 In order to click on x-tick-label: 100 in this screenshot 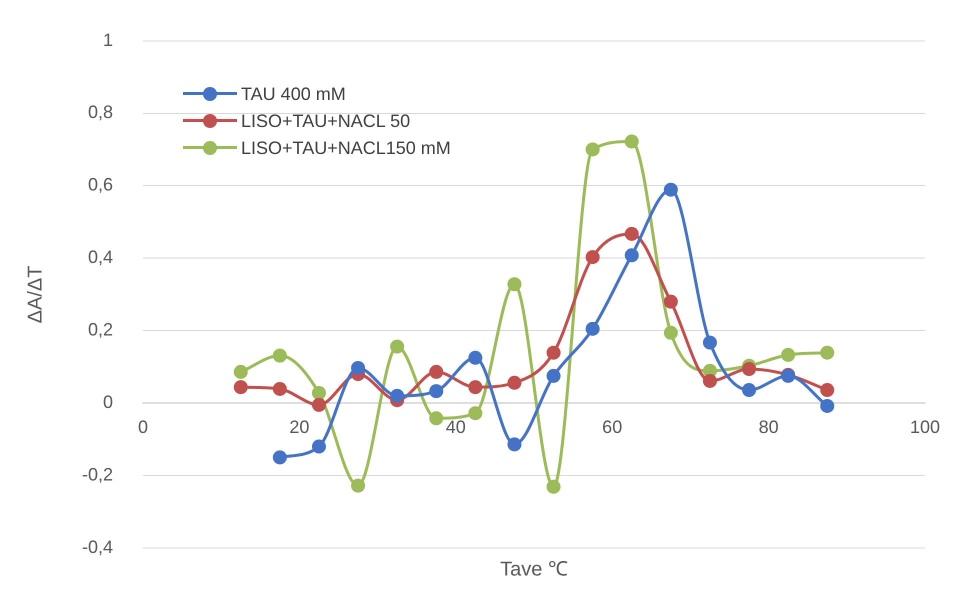, I will do `click(925, 426)`.